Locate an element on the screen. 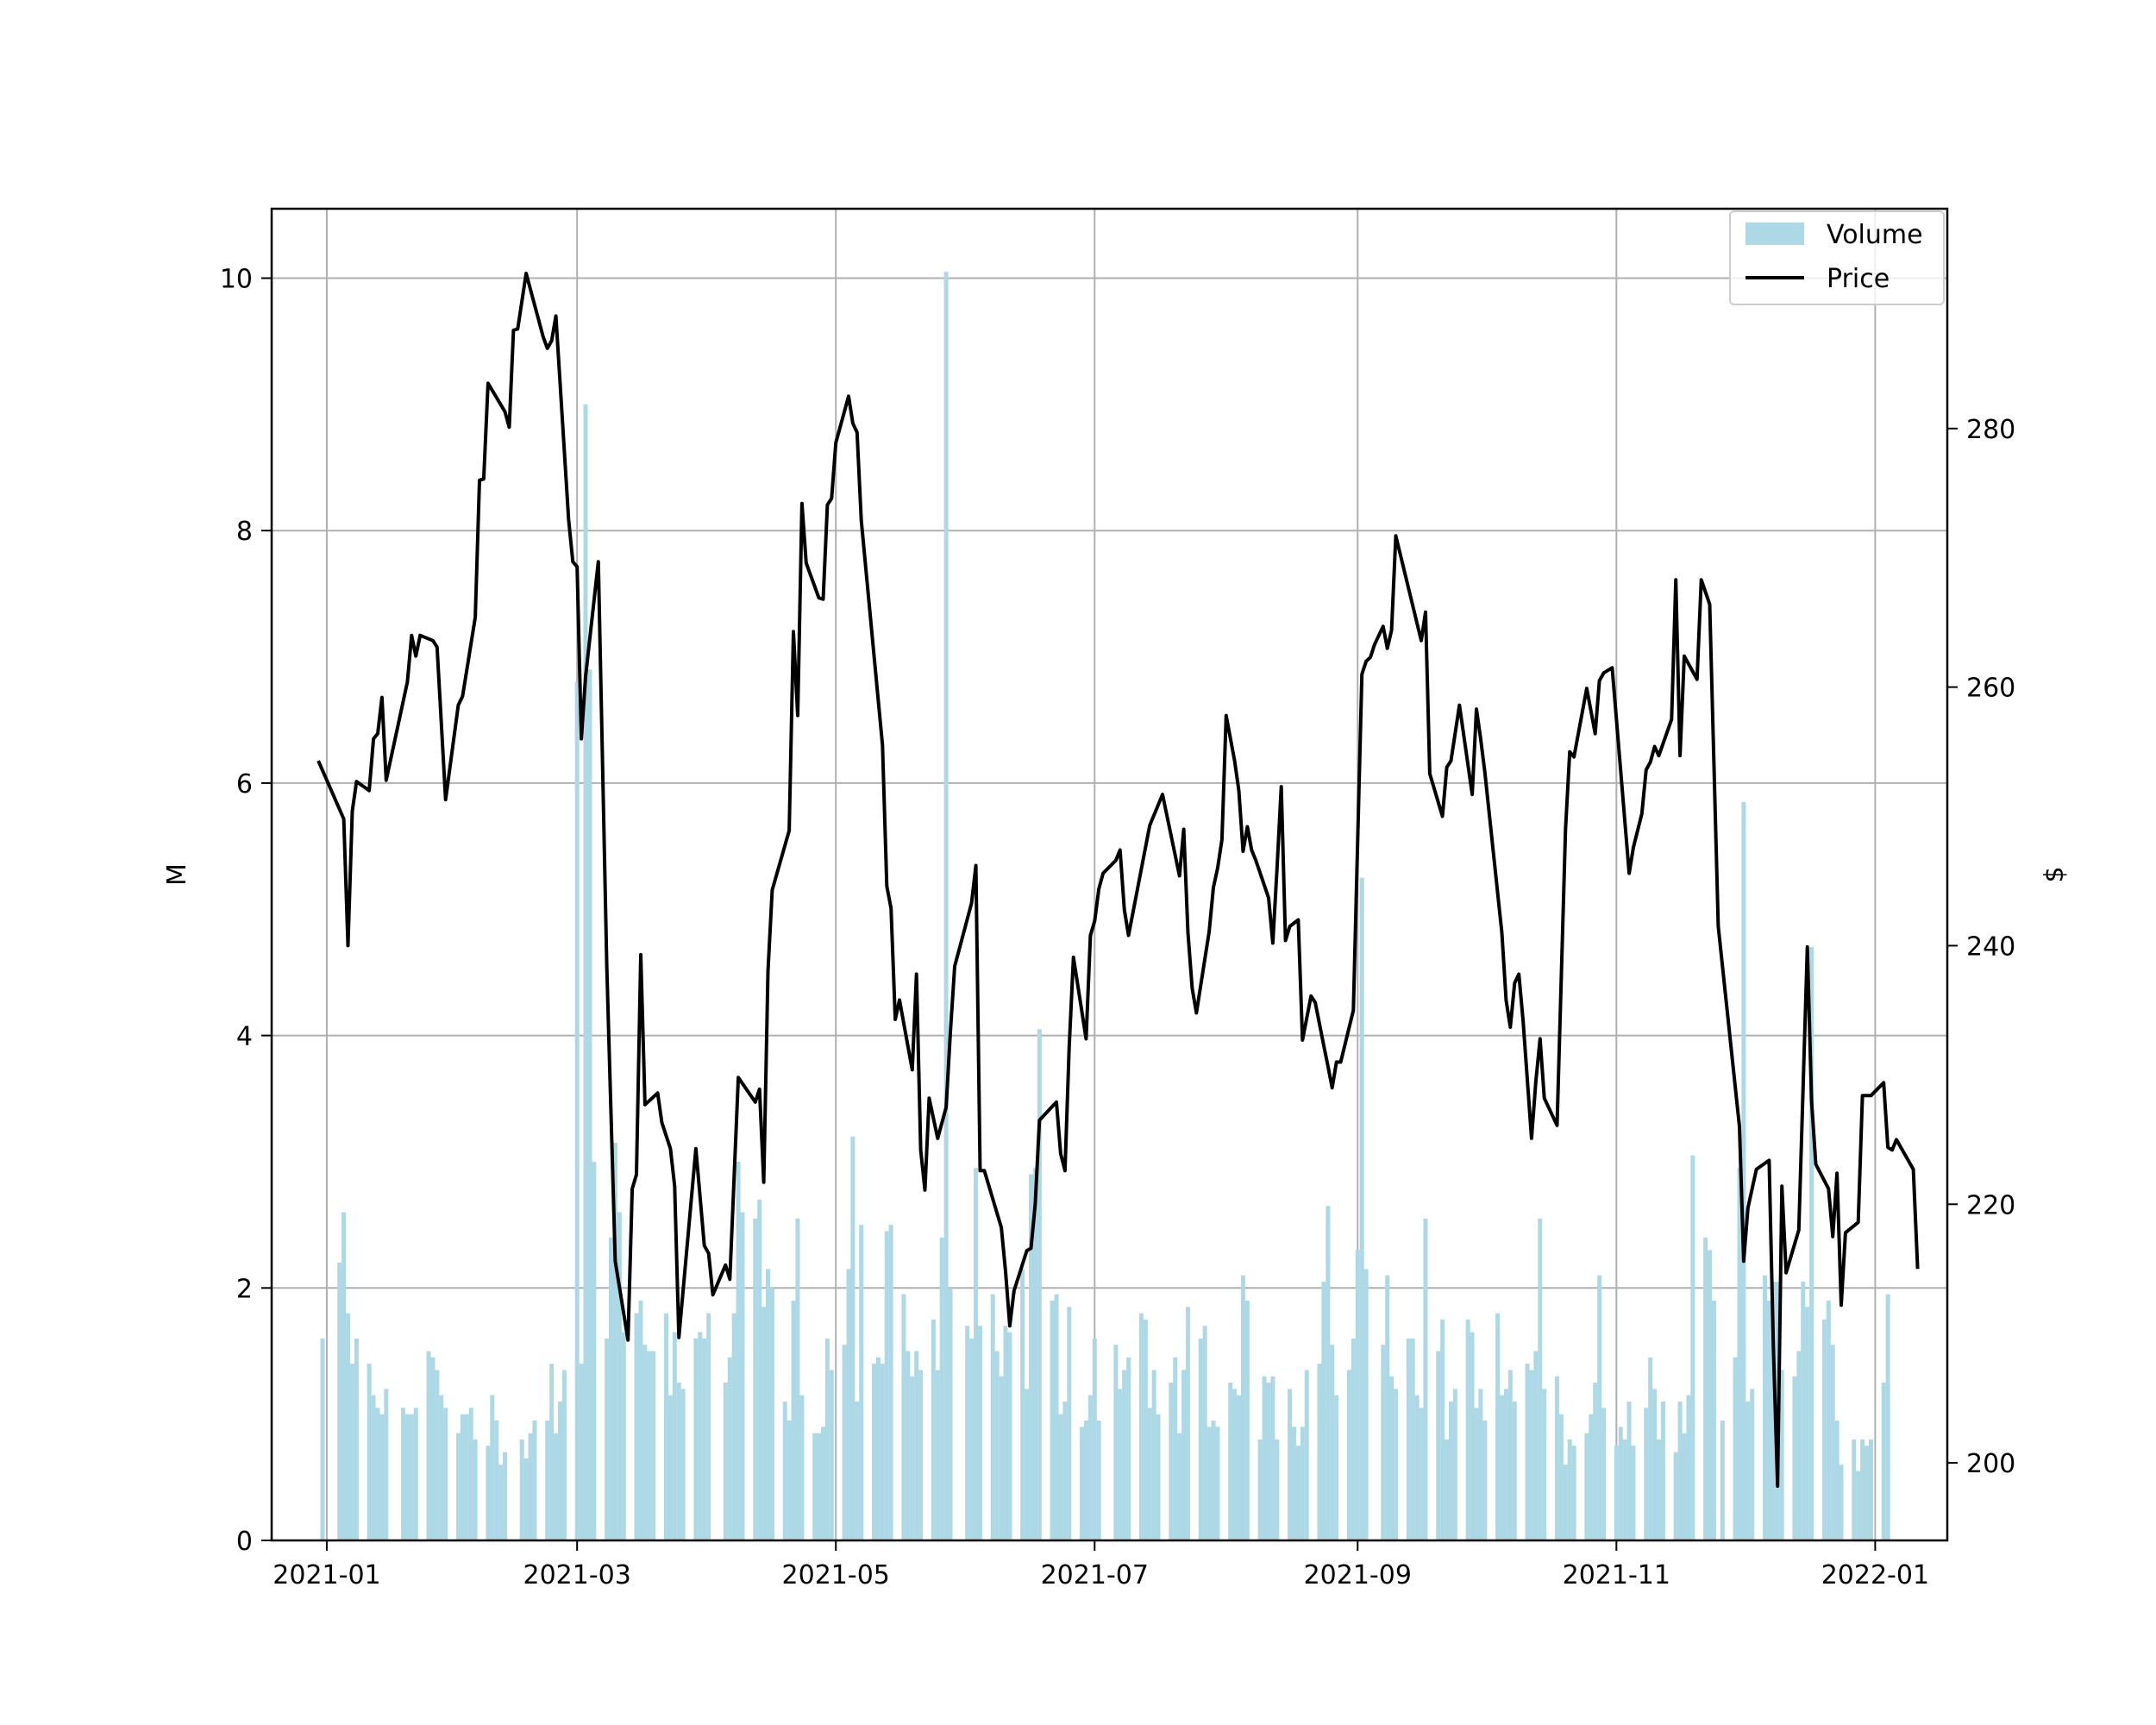 The image size is (2156, 1725). x-tick-label: 2021-05 is located at coordinates (836, 1575).